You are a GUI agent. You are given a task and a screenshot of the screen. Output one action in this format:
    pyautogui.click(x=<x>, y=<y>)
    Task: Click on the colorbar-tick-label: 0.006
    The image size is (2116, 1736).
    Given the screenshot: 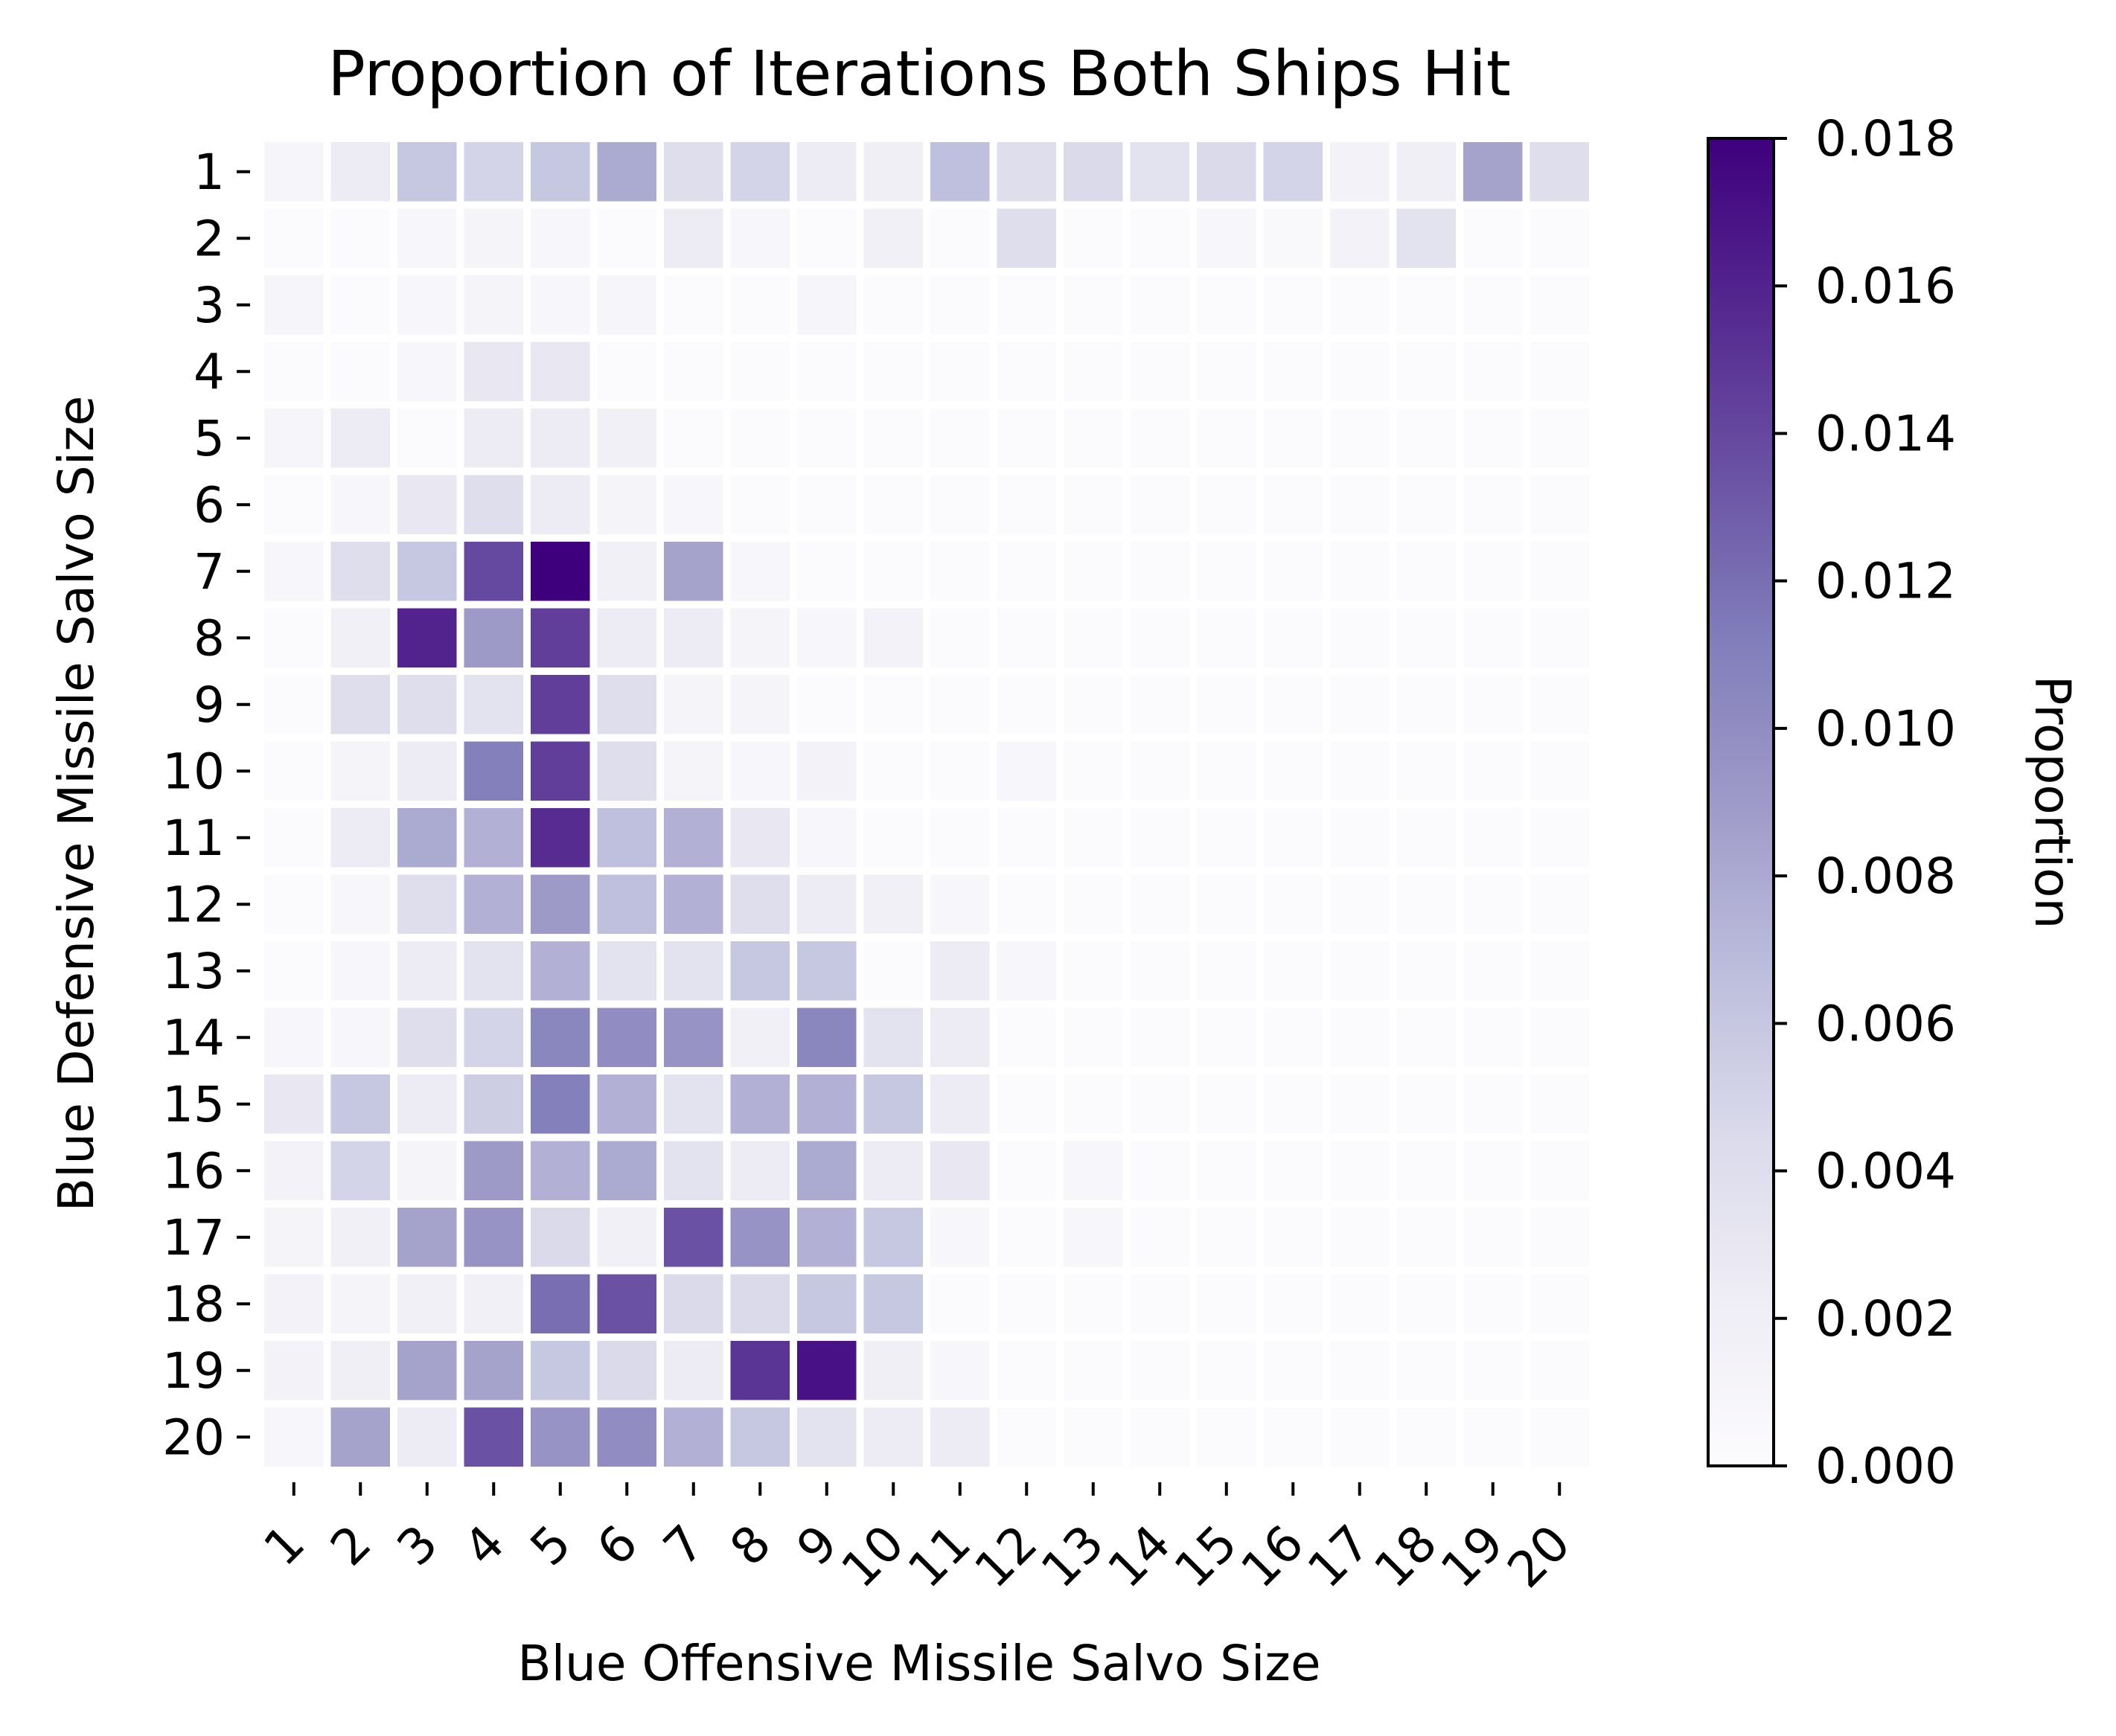 What is the action you would take?
    pyautogui.click(x=1885, y=1024)
    